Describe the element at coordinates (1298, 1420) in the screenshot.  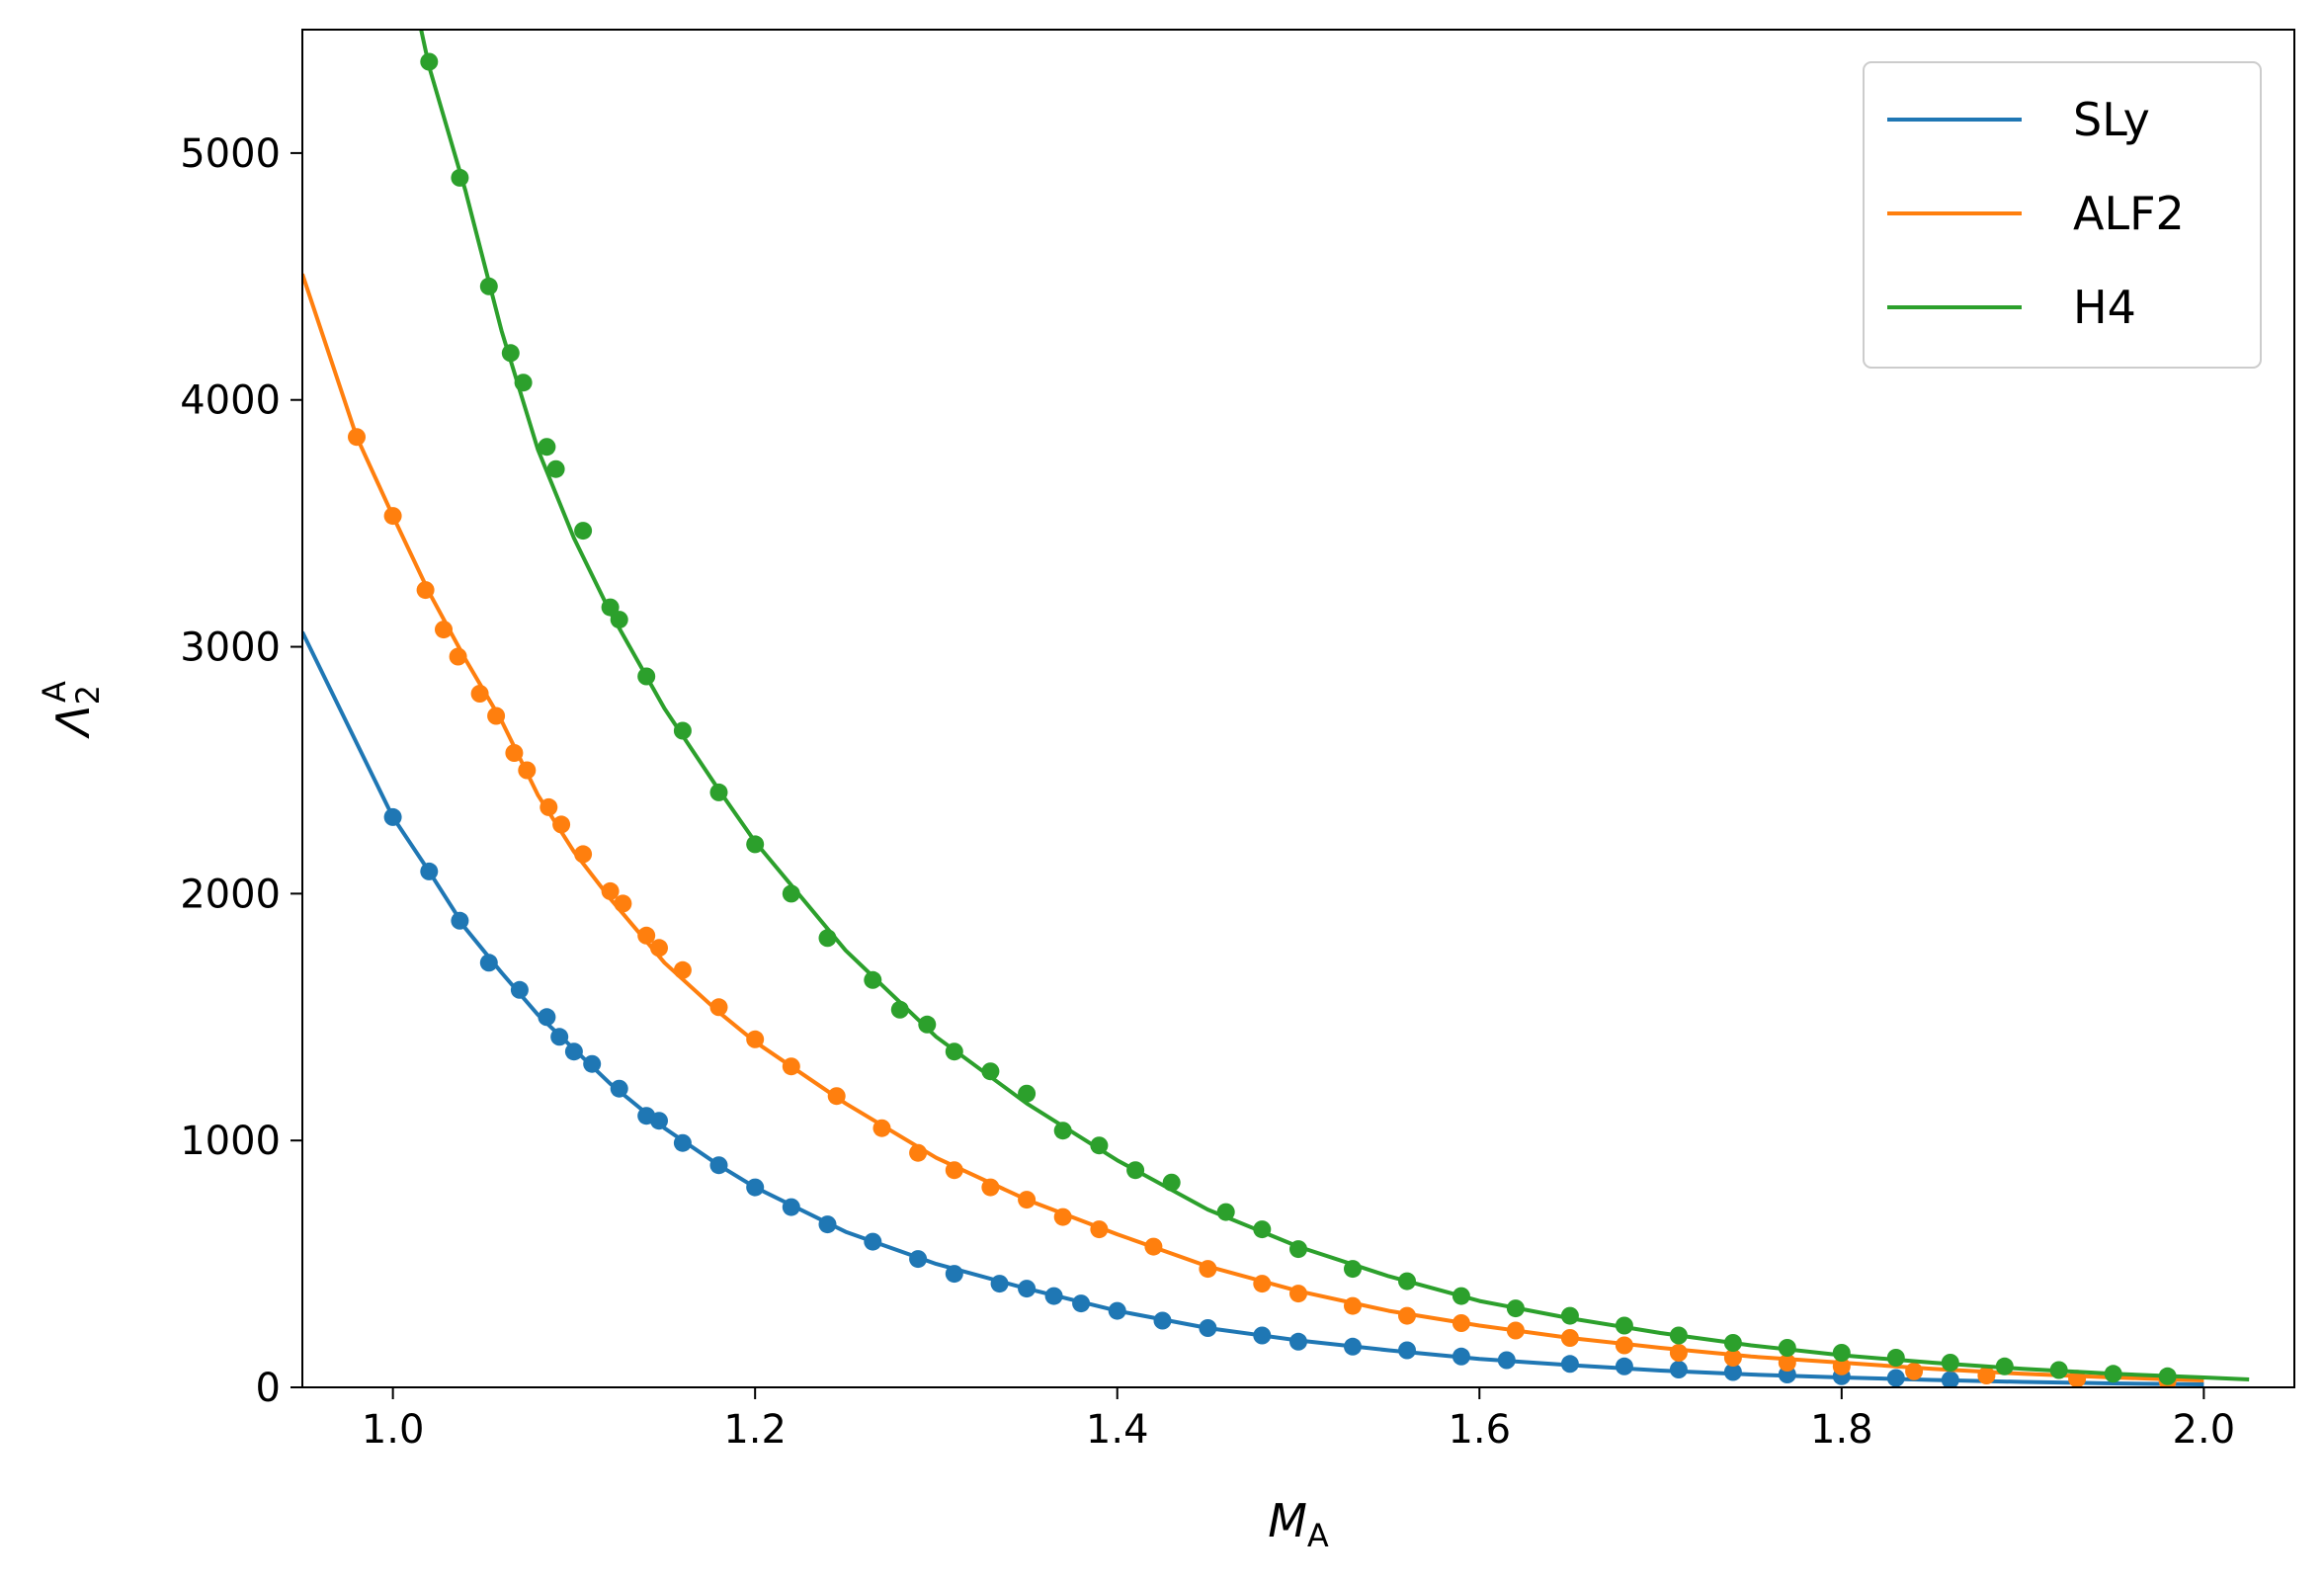
I see `x-axis-ticks: 1.0 1.2 1.4 1.6 1.8 2.0` at that location.